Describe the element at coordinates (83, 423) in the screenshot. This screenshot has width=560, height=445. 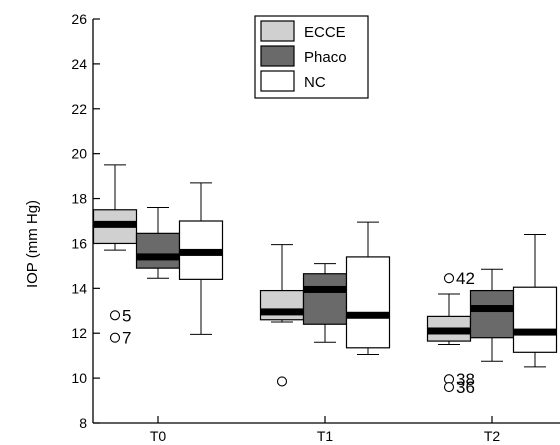
I see `y-tick-label: 8` at that location.